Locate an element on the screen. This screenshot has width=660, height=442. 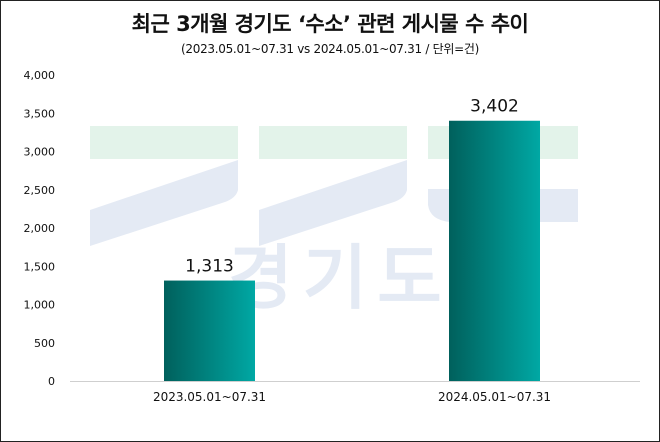
y-tick-label: 1,500 is located at coordinates (40, 266).